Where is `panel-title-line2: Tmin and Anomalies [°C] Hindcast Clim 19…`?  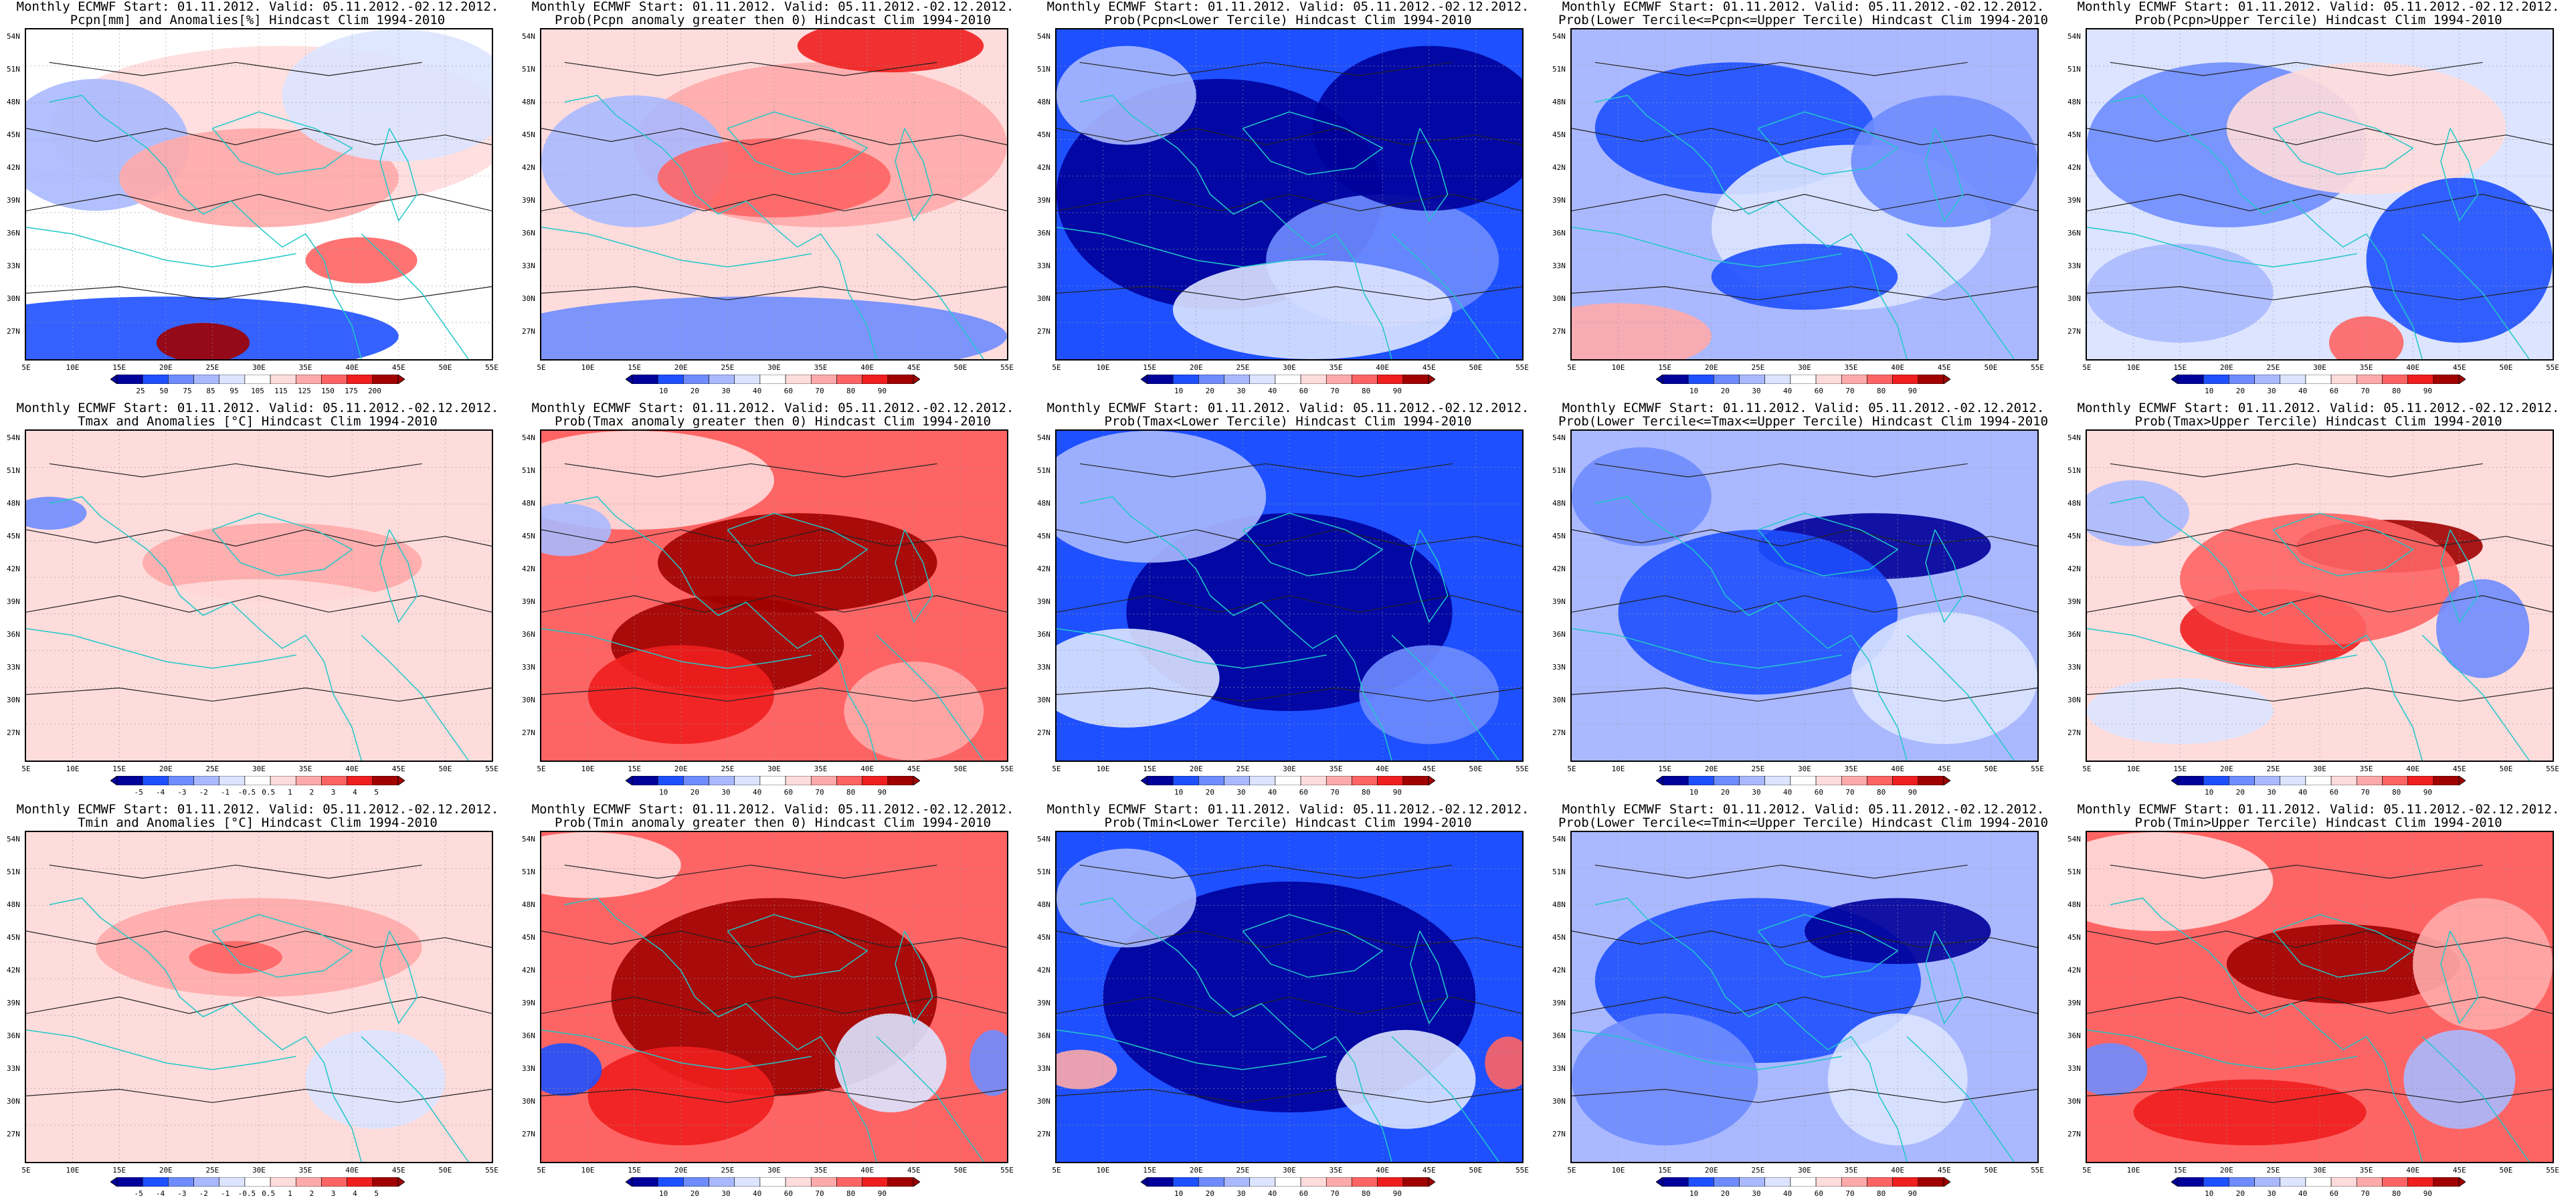
panel-title-line2: Tmin and Anomalies [°C] Hindcast Clim 19… is located at coordinates (258, 822).